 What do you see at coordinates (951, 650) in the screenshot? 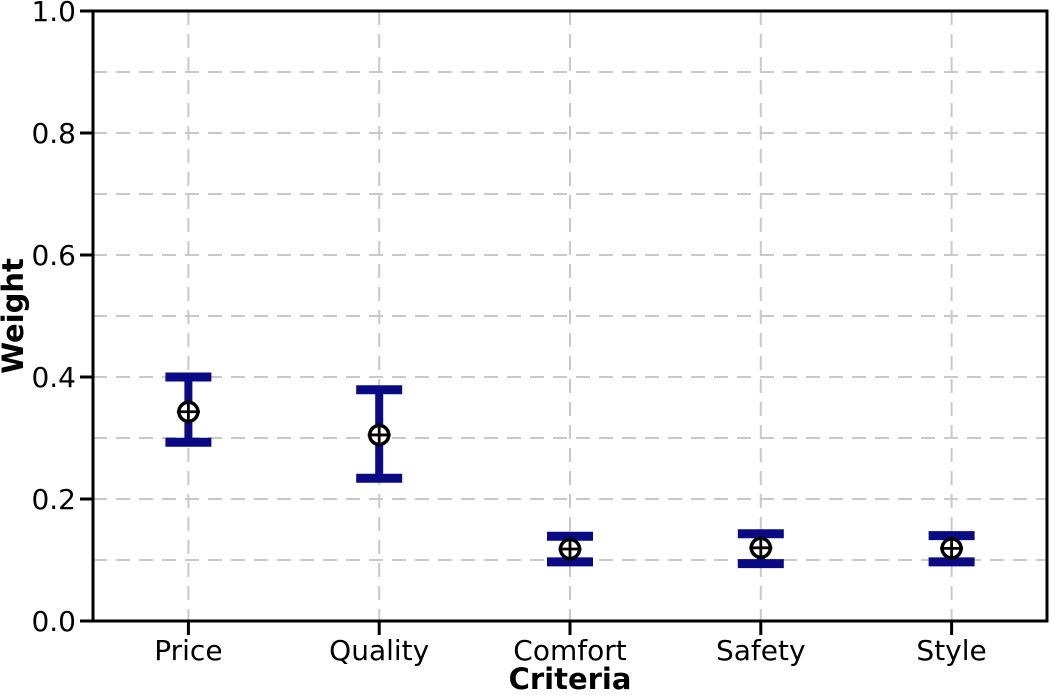
I see `x-tick-label: Style` at bounding box center [951, 650].